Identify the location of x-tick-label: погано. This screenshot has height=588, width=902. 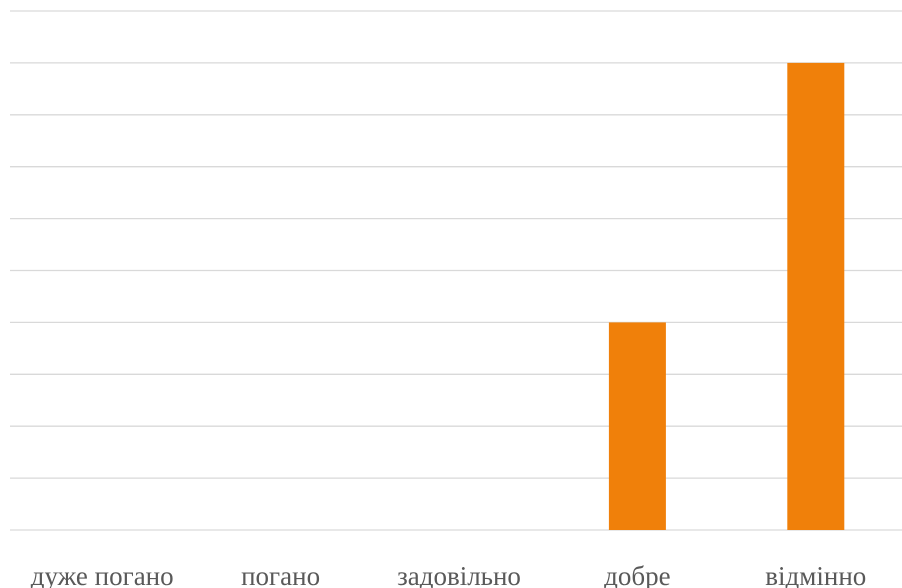
(280, 574).